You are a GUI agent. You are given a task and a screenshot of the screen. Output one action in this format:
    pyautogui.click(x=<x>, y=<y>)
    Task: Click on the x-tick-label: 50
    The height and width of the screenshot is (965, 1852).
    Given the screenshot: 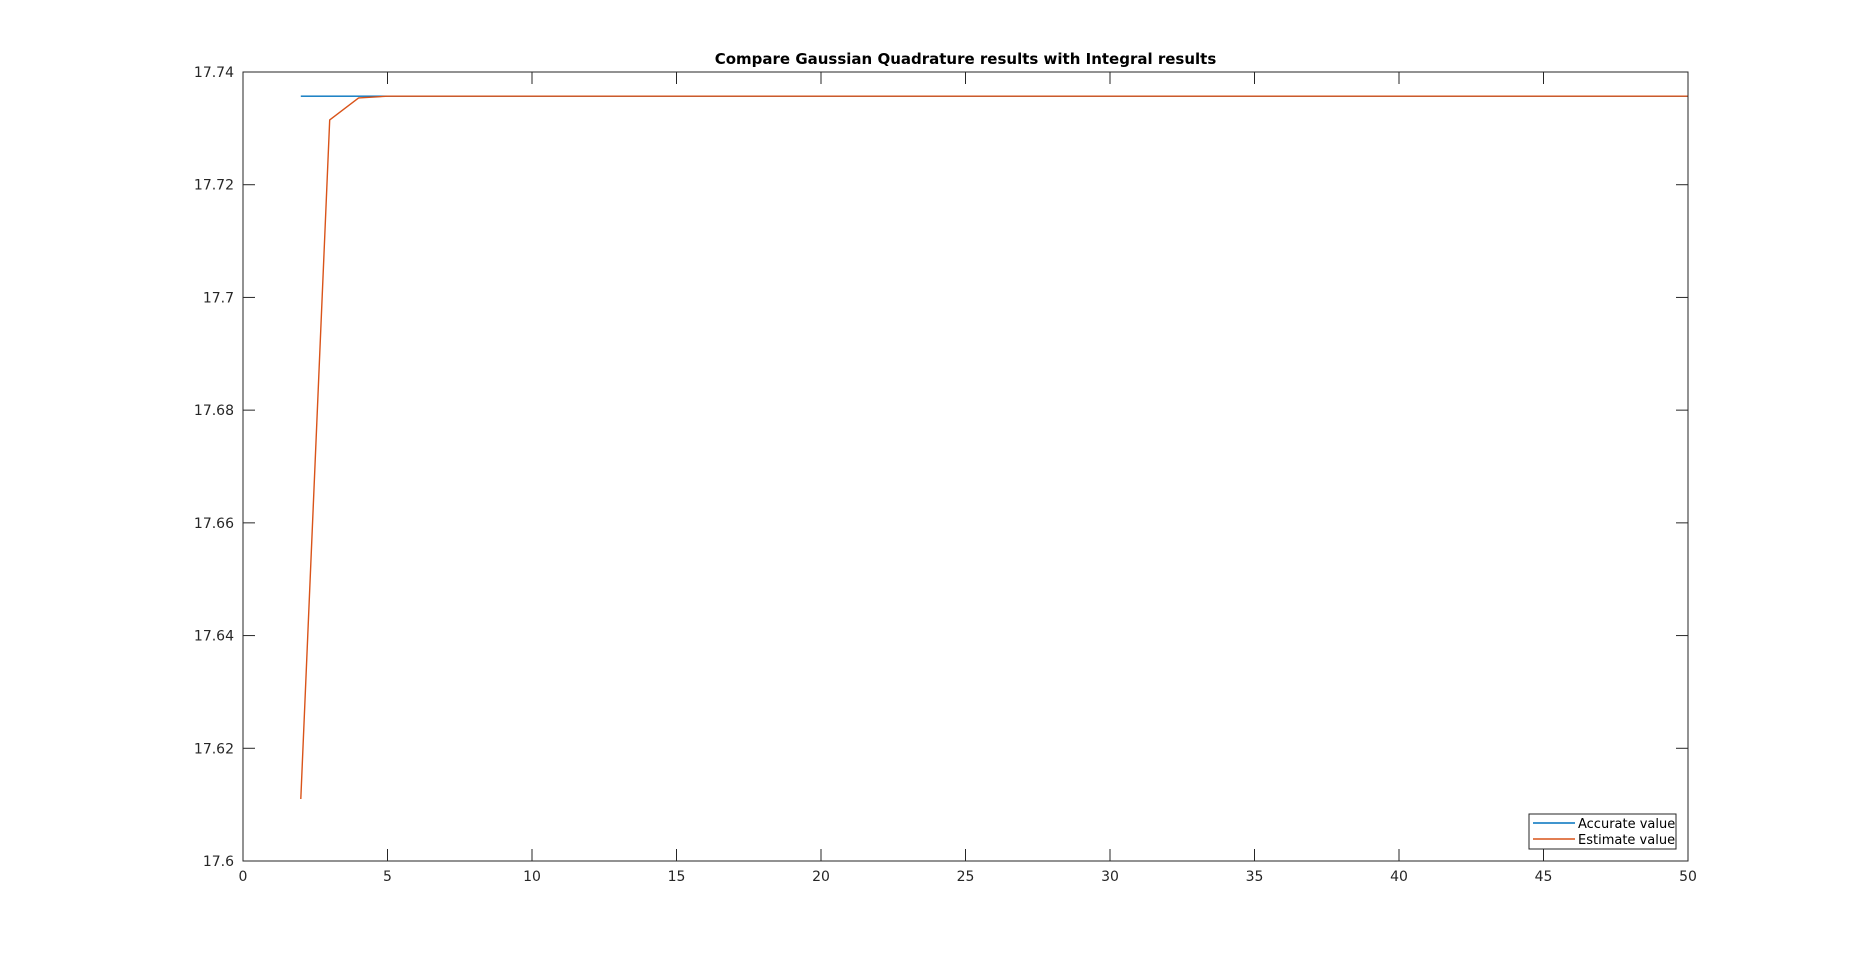 What is the action you would take?
    pyautogui.click(x=1688, y=877)
    